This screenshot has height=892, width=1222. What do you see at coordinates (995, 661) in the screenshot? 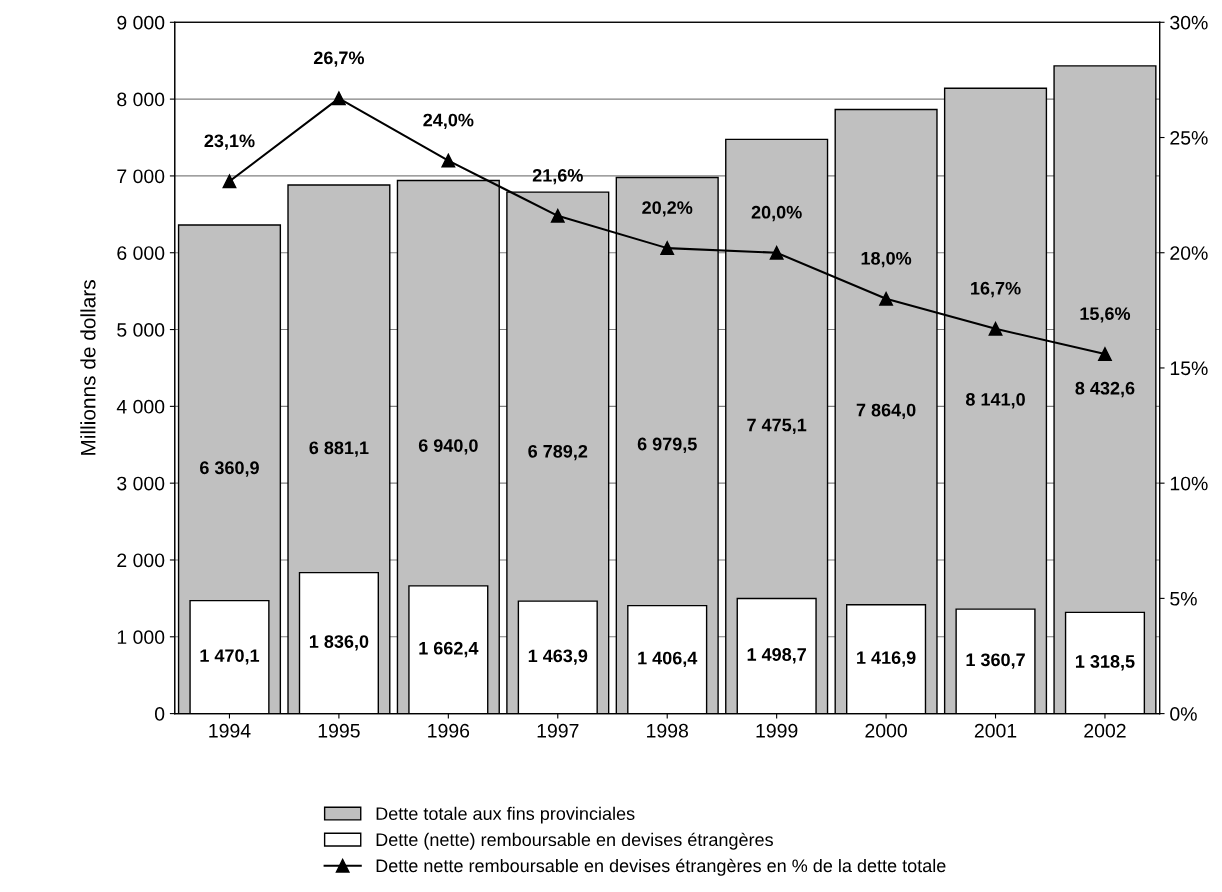
I see `data-label: 1 360,7` at bounding box center [995, 661].